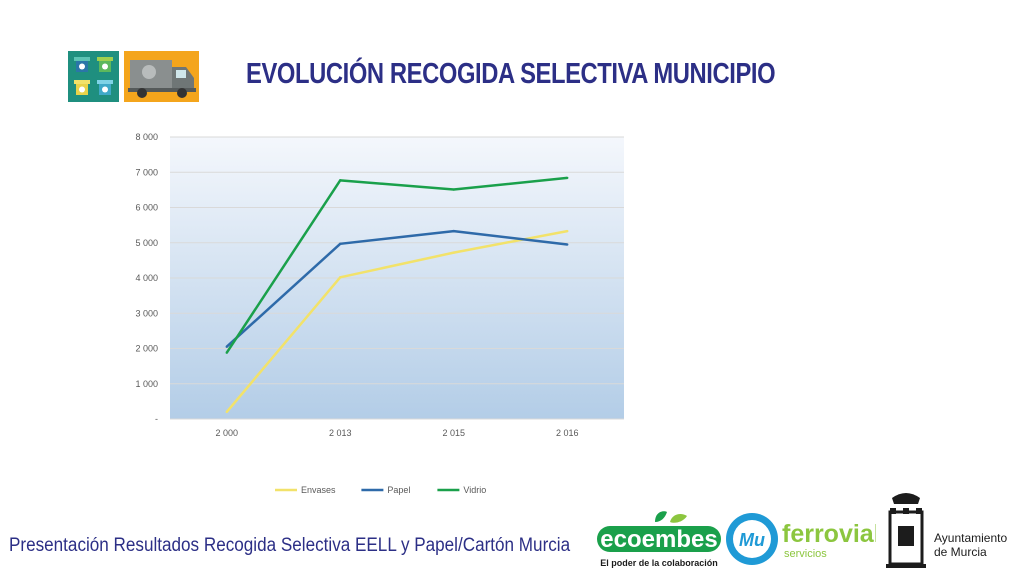 This screenshot has height=576, width=1024. I want to click on ferrovial-name: ferrovial, so click(829, 534).